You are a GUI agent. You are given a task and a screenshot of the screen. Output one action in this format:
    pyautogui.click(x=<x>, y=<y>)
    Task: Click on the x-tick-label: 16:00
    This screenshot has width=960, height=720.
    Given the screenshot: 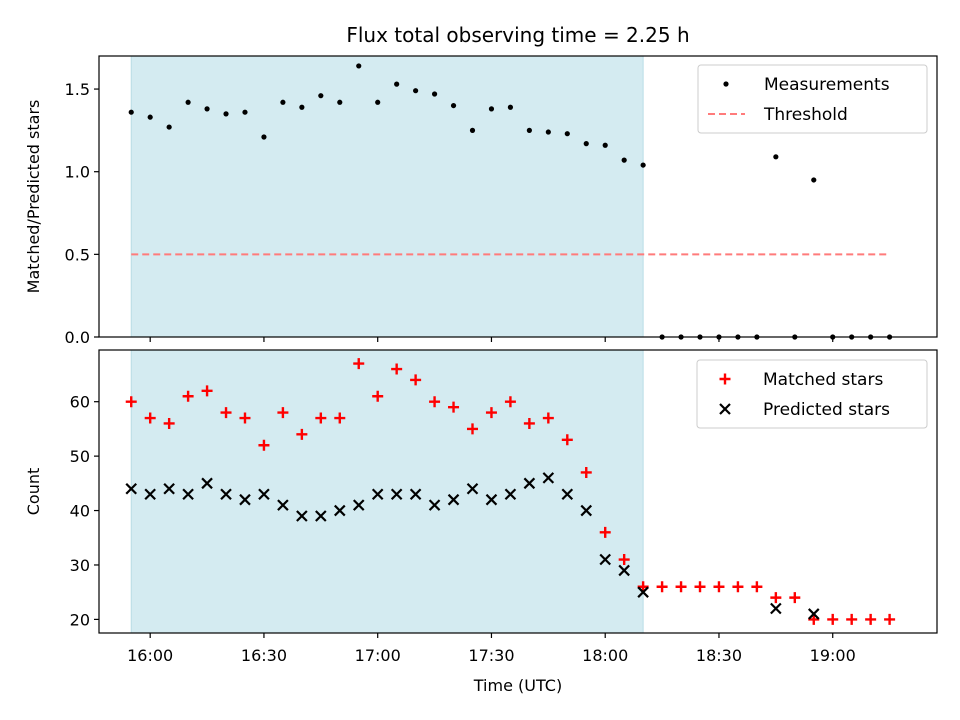 What is the action you would take?
    pyautogui.click(x=150, y=655)
    